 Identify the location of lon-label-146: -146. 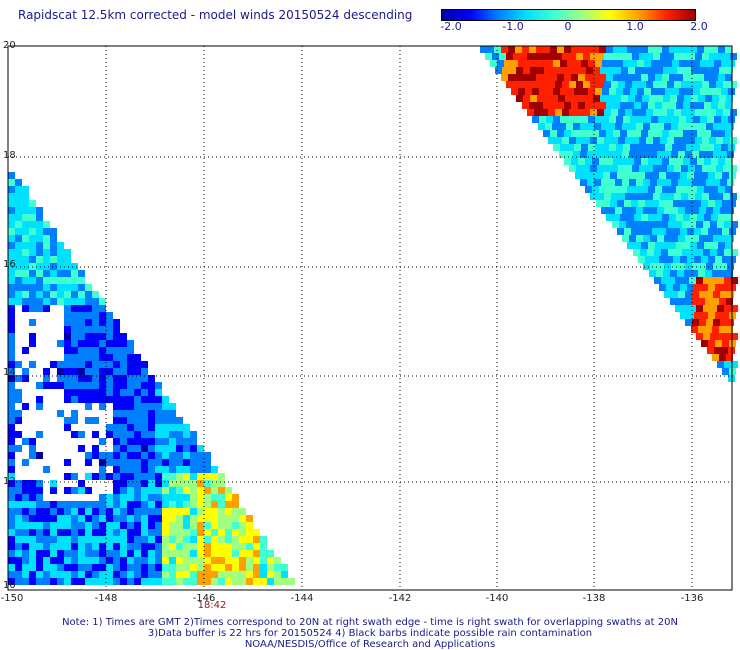
(204, 598).